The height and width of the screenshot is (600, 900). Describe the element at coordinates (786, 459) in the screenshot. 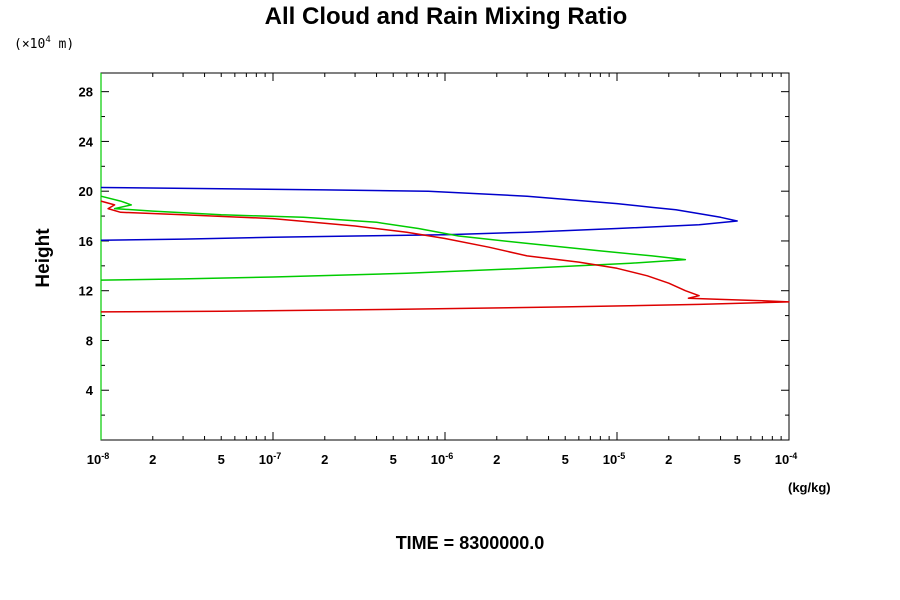

I see `x-decade-label: 10-4` at that location.